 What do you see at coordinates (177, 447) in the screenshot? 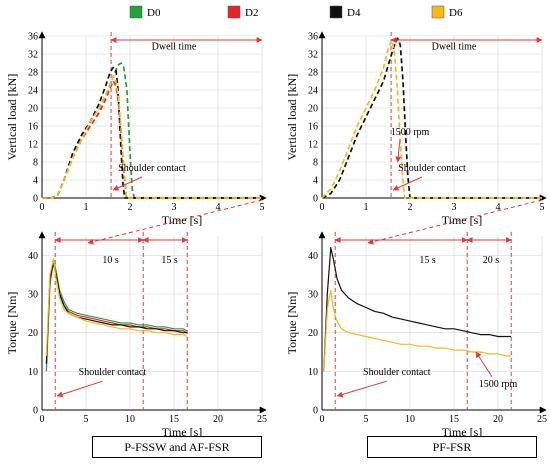
I see `panel-title-left: P-FSSW and AF-FSR` at bounding box center [177, 447].